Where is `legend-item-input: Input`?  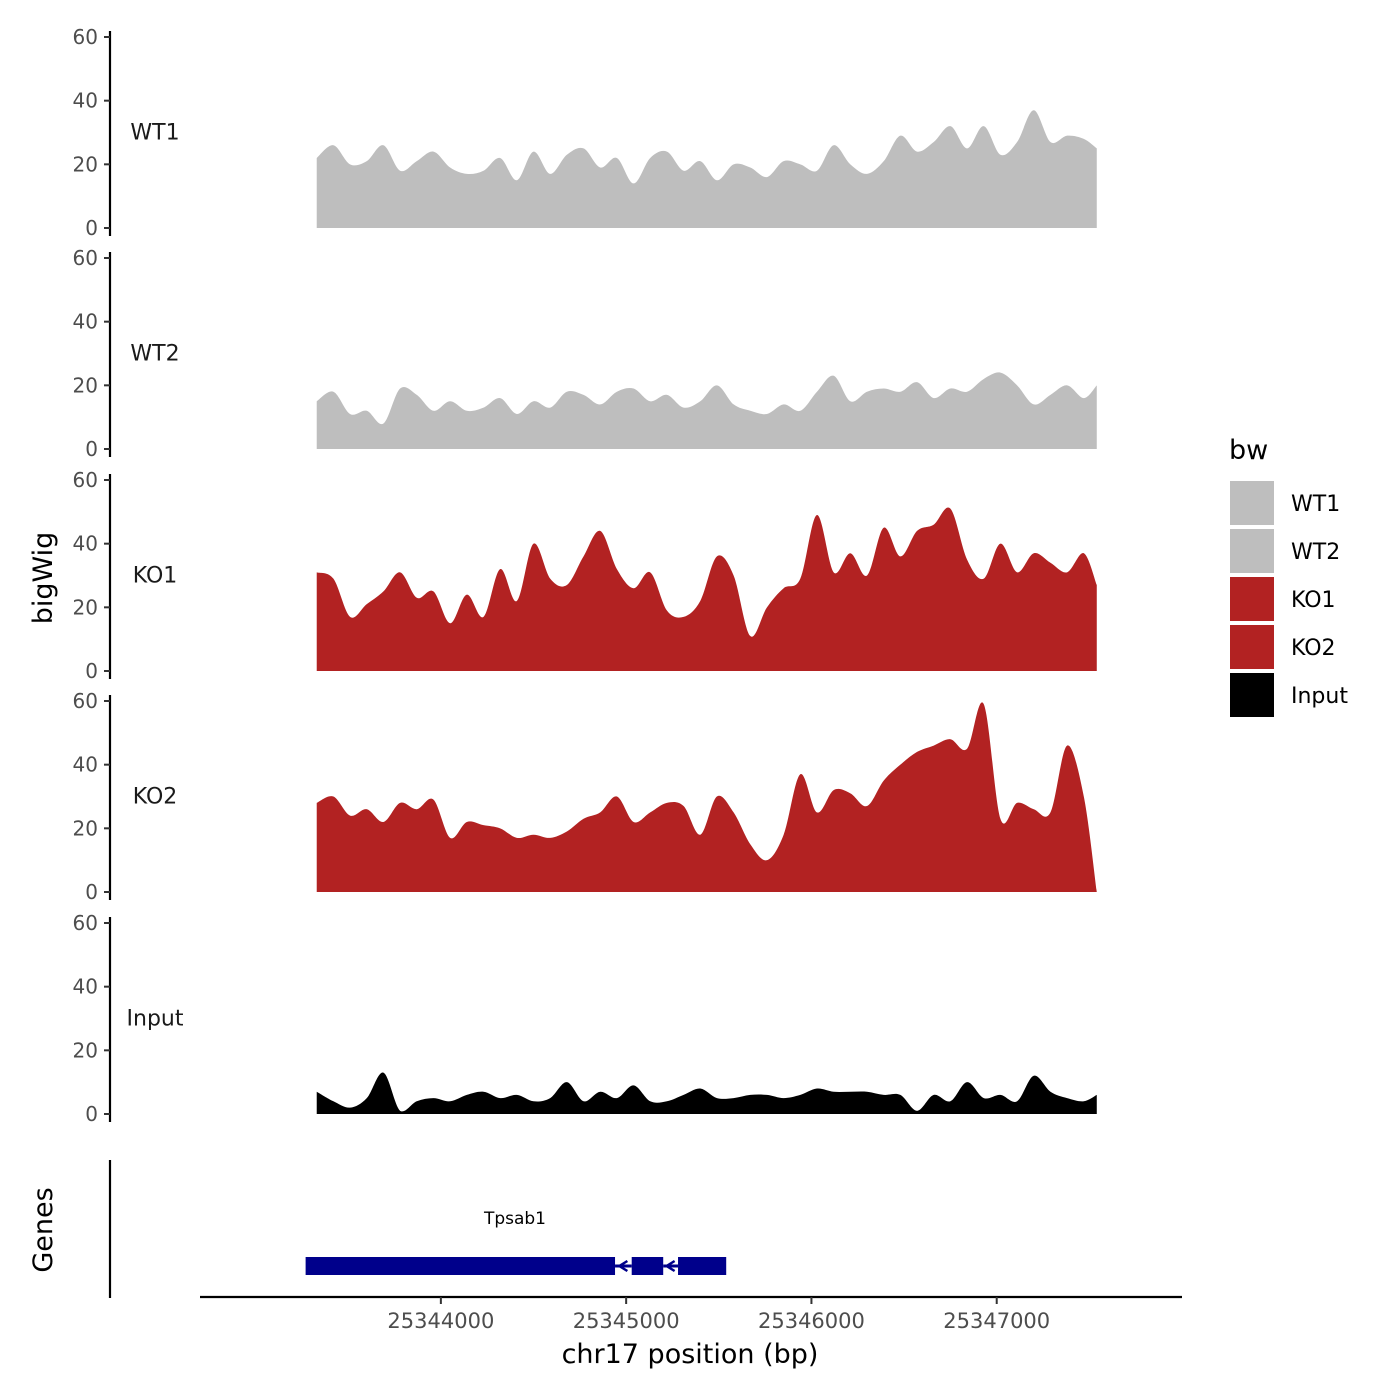 legend-item-input: Input is located at coordinates (1289, 695).